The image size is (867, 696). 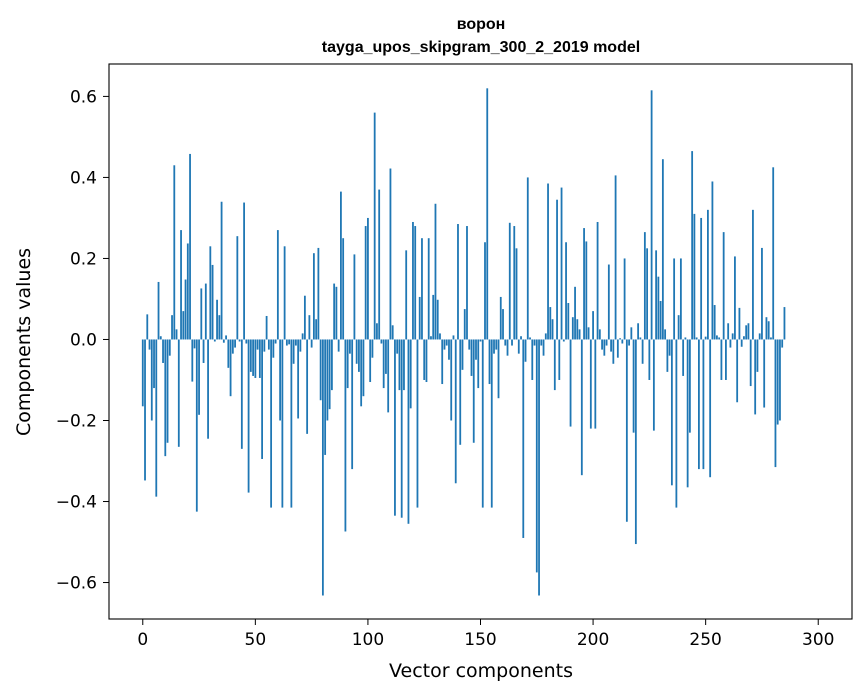 What do you see at coordinates (480, 640) in the screenshot?
I see `x-tick-label: 150` at bounding box center [480, 640].